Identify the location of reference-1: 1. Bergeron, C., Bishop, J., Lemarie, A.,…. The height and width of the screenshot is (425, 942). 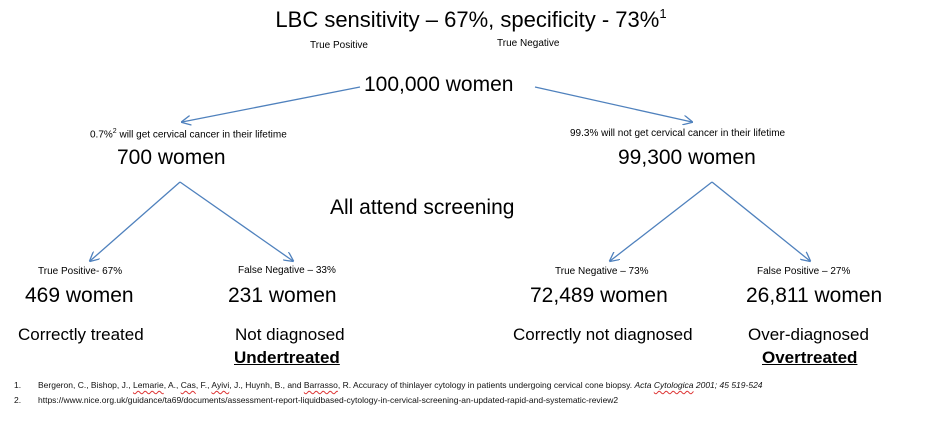
(388, 385).